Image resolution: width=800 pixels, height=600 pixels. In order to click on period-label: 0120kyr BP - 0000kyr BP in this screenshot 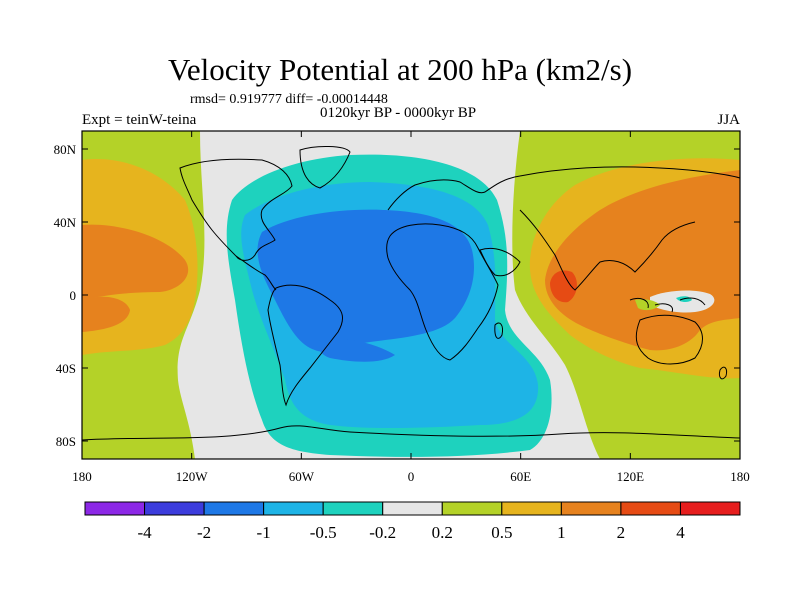, I will do `click(398, 113)`.